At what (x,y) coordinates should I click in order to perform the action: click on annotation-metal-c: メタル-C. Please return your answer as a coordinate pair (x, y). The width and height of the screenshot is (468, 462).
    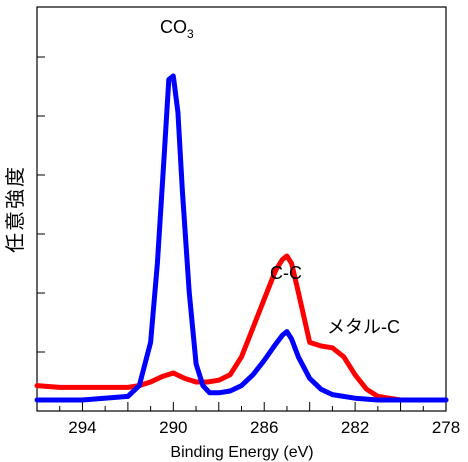
    Looking at the image, I should click on (363, 327).